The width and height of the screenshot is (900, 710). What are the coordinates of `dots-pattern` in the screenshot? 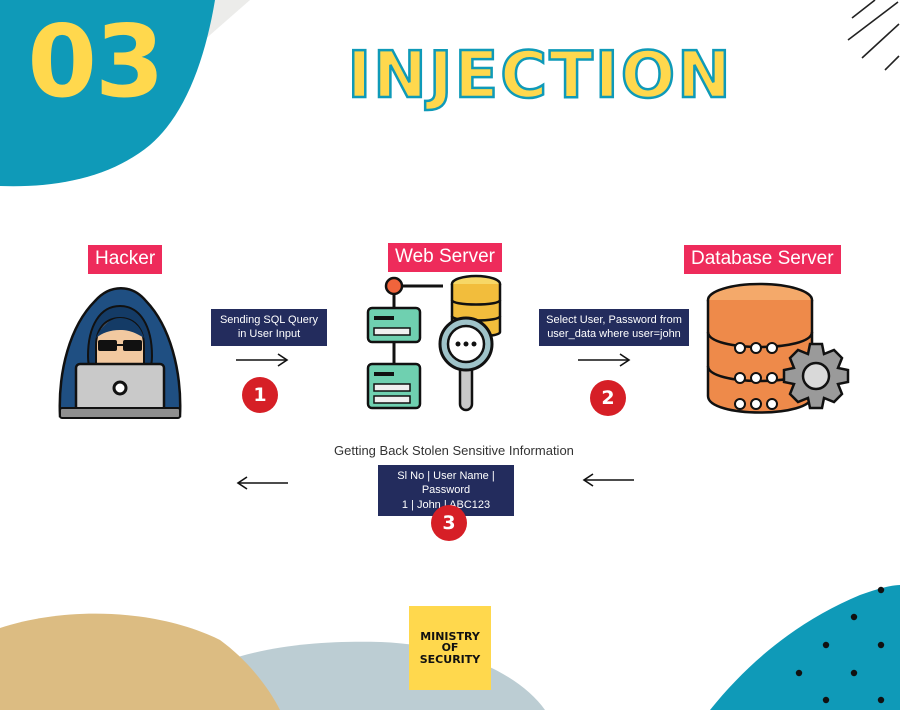 It's located at (840, 645).